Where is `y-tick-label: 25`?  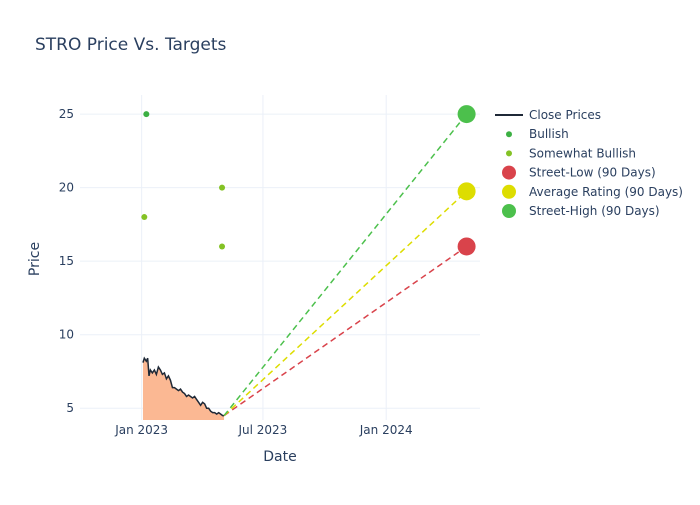
y-tick-label: 25 is located at coordinates (66, 114).